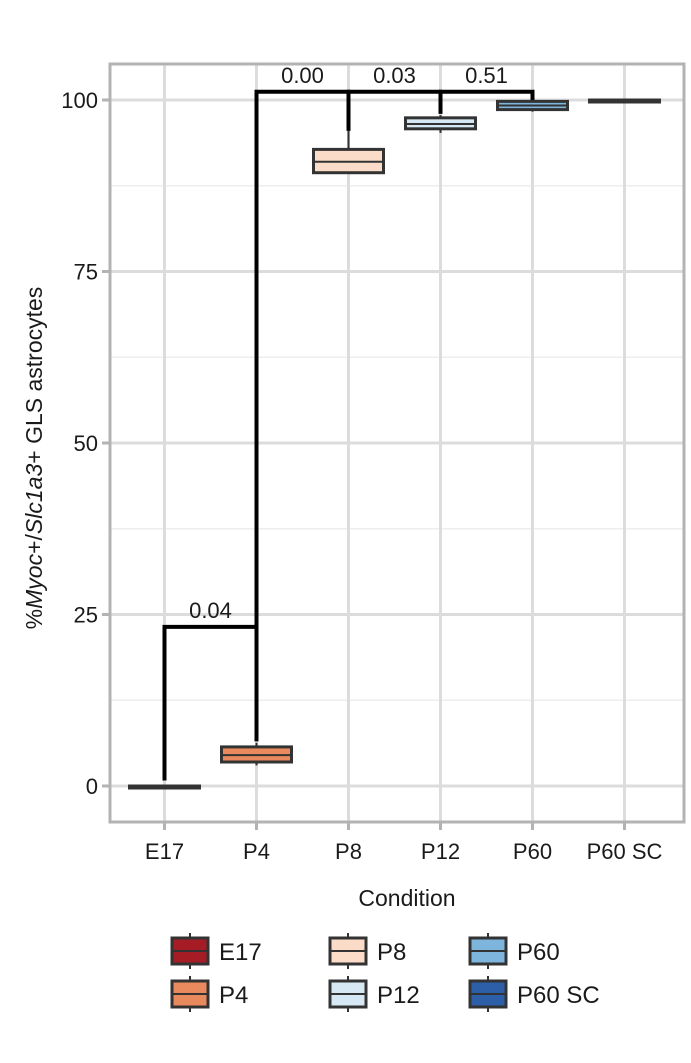  I want to click on box-p8, so click(348, 152).